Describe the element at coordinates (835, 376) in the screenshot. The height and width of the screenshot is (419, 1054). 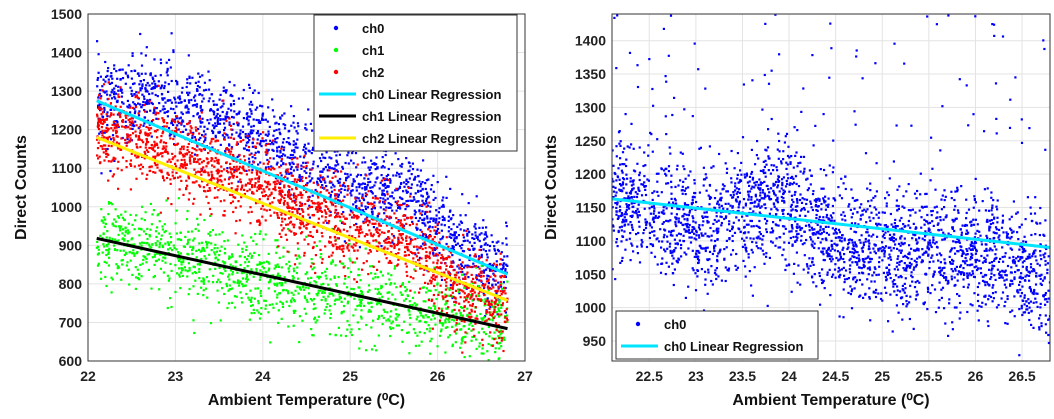
I see `x-tick-label: 24.5` at that location.